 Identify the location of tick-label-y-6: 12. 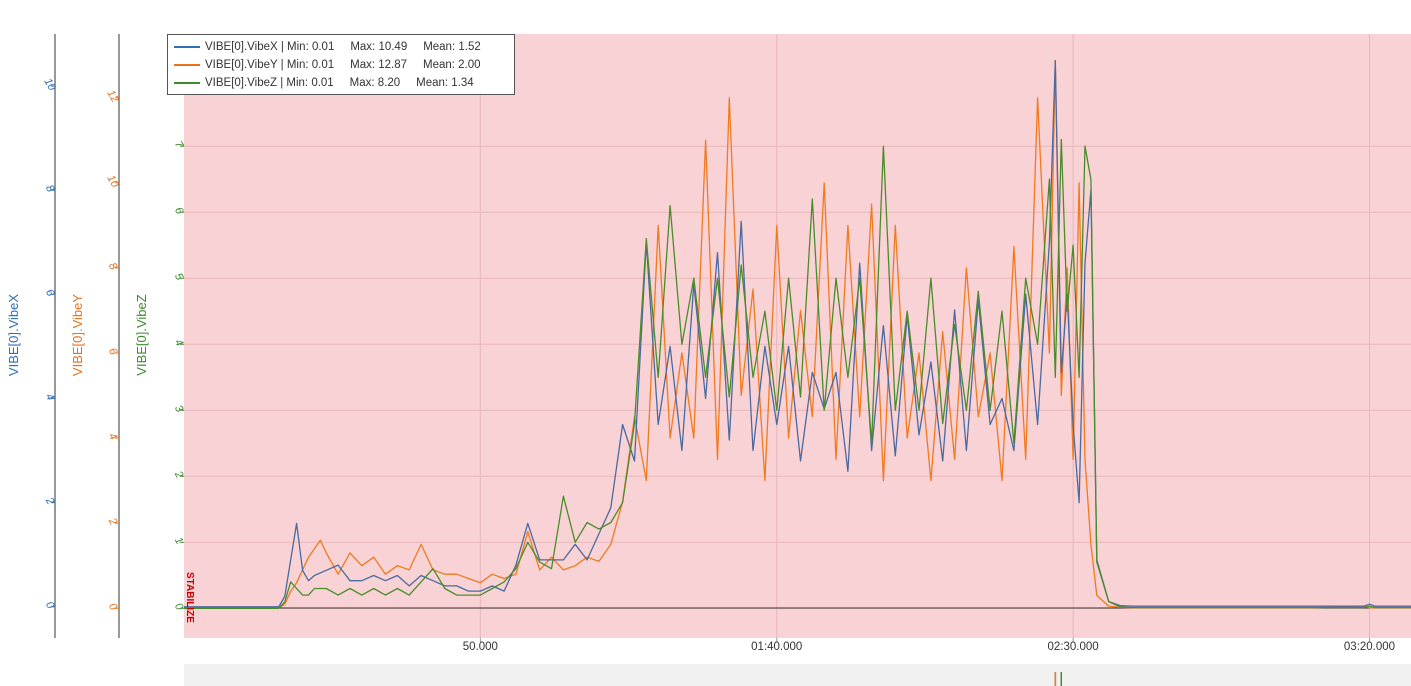
(112, 96).